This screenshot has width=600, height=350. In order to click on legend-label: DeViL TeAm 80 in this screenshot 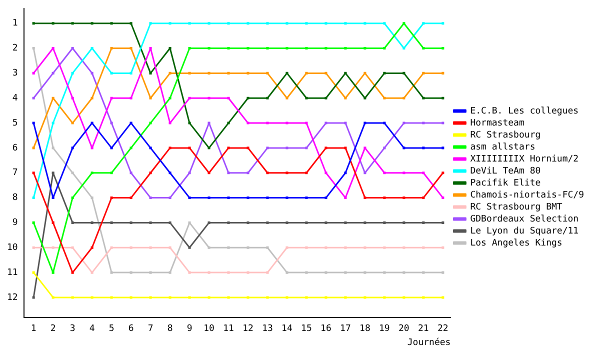, I will do `click(505, 171)`.